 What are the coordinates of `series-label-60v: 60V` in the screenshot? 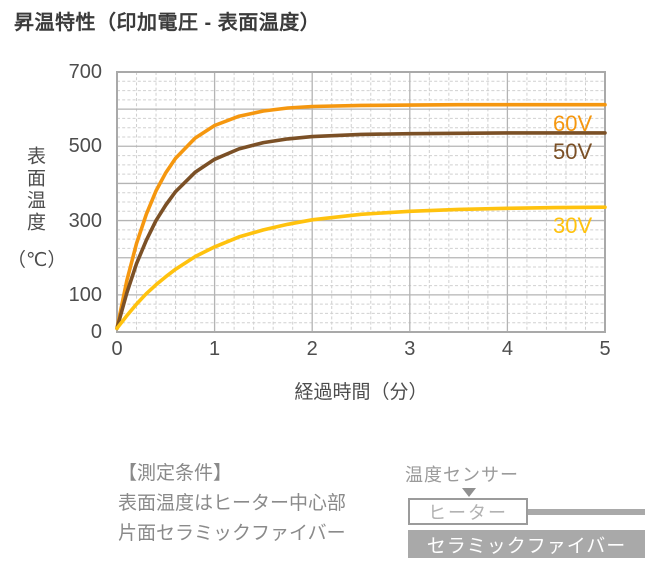 It's located at (573, 123).